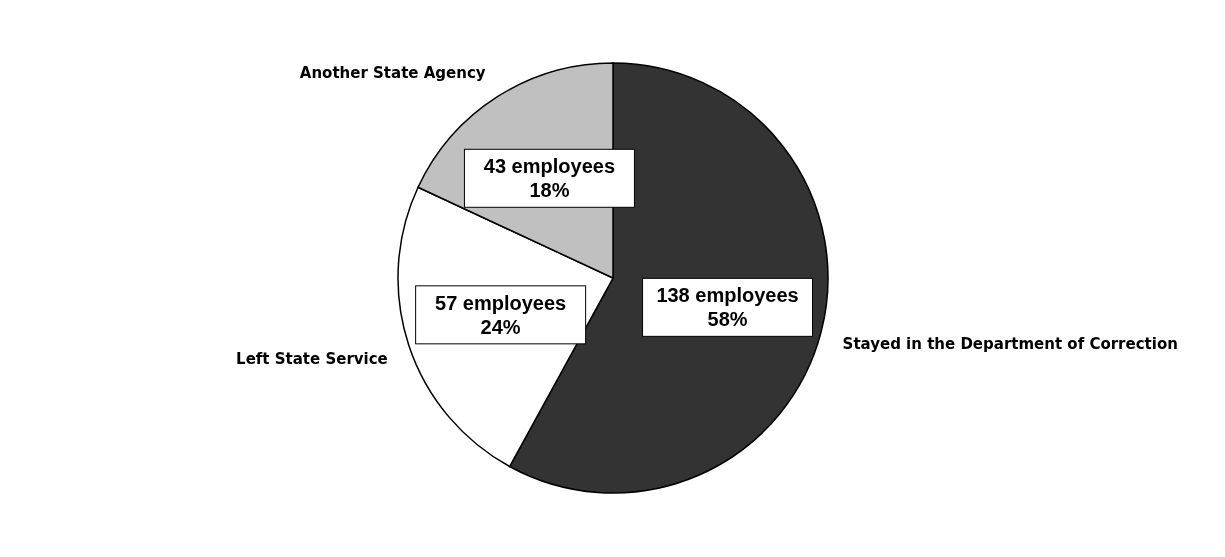  What do you see at coordinates (549, 178) in the screenshot?
I see `data-label: 43 employees 18%` at bounding box center [549, 178].